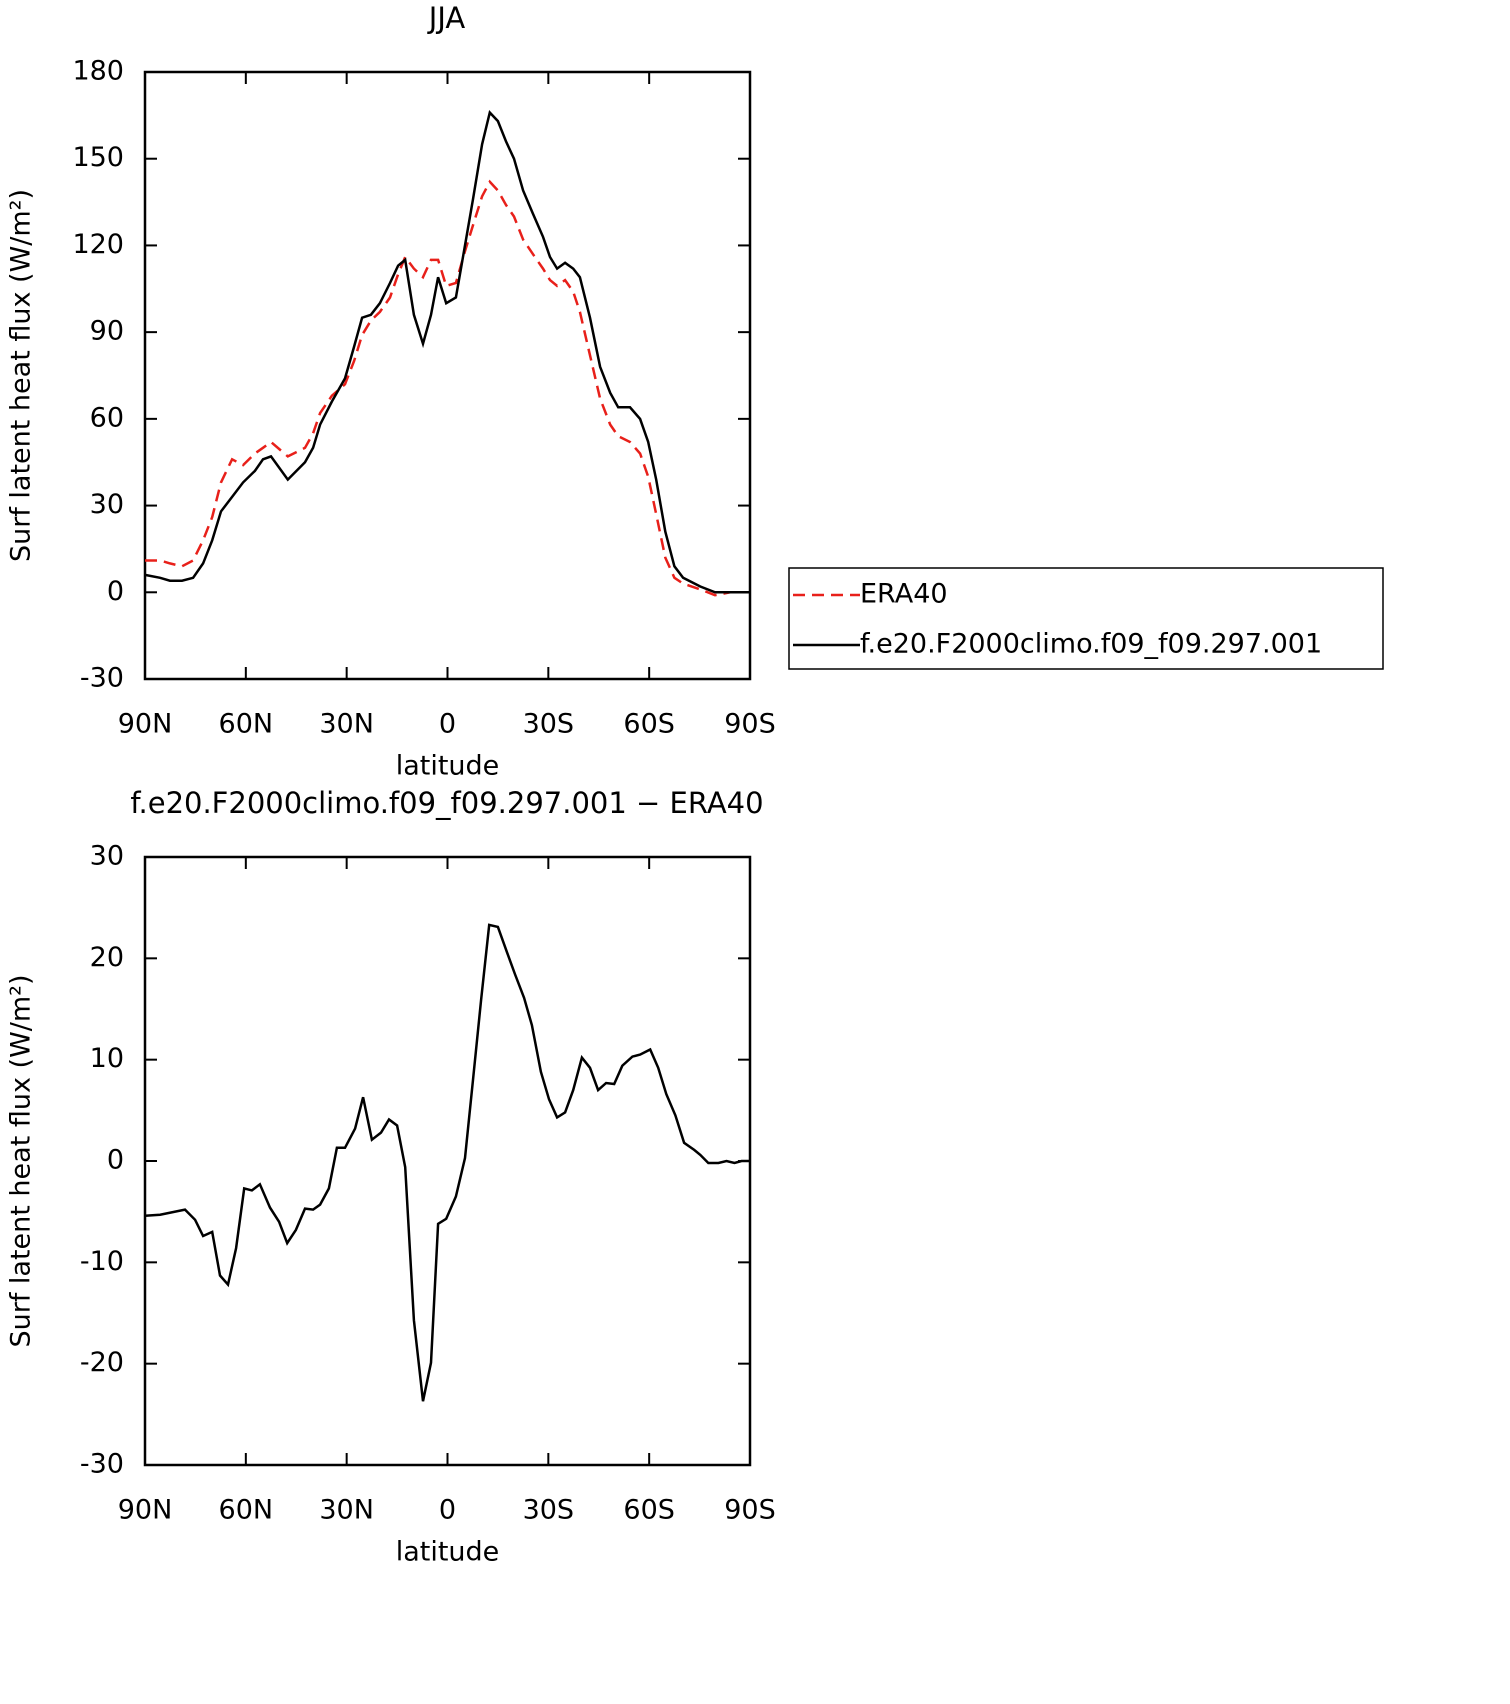 This screenshot has height=1704, width=1510. What do you see at coordinates (904, 594) in the screenshot?
I see `legend-label: ERA40` at bounding box center [904, 594].